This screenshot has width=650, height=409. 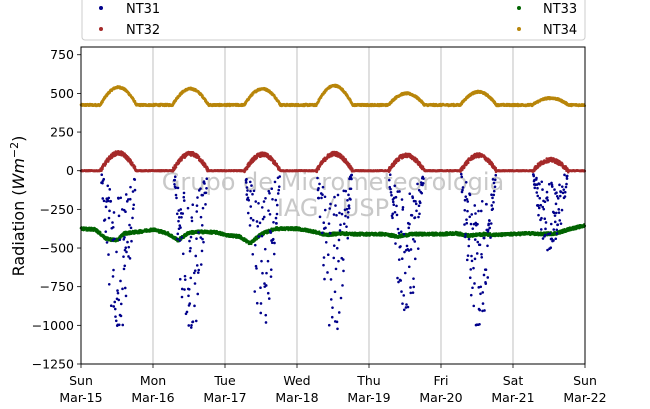 I want to click on watermark-line-2: IAG / USP, so click(x=333, y=208).